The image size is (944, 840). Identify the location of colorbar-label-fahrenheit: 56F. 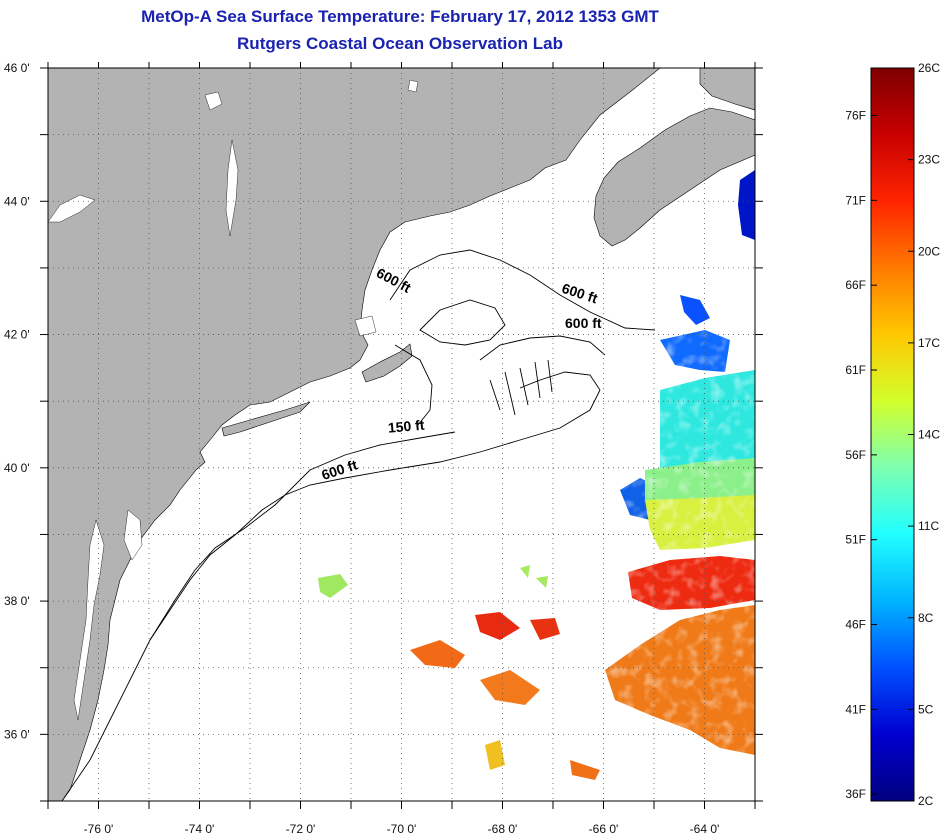
(855, 455).